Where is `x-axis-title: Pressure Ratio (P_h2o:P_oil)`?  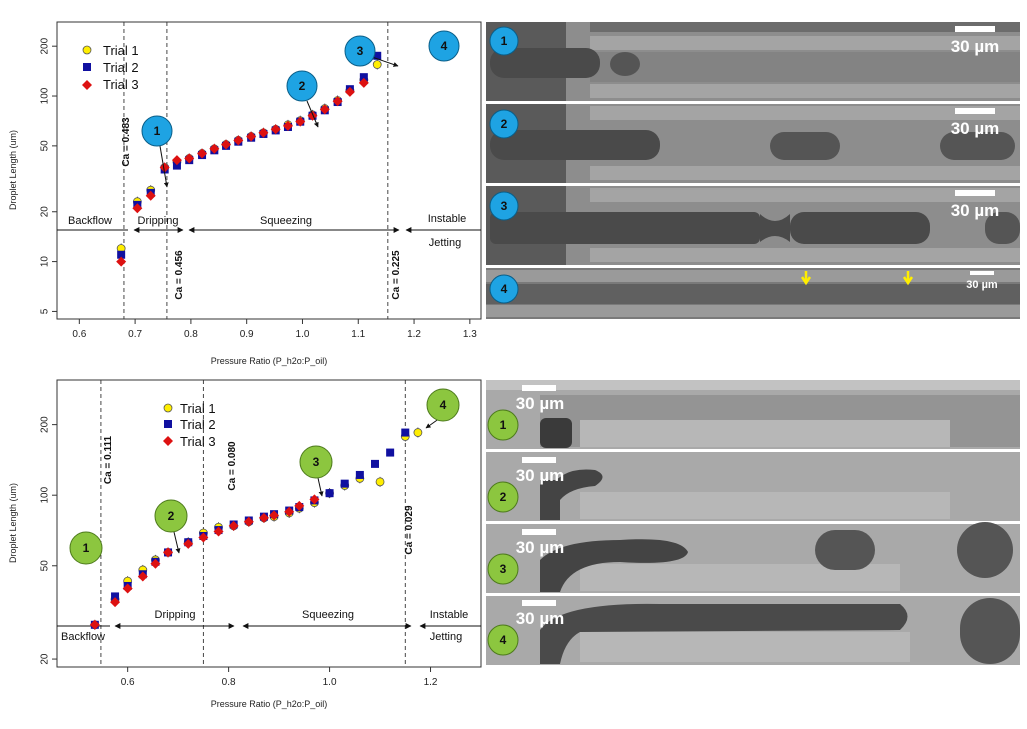 x-axis-title: Pressure Ratio (P_h2o:P_oil) is located at coordinates (269, 704).